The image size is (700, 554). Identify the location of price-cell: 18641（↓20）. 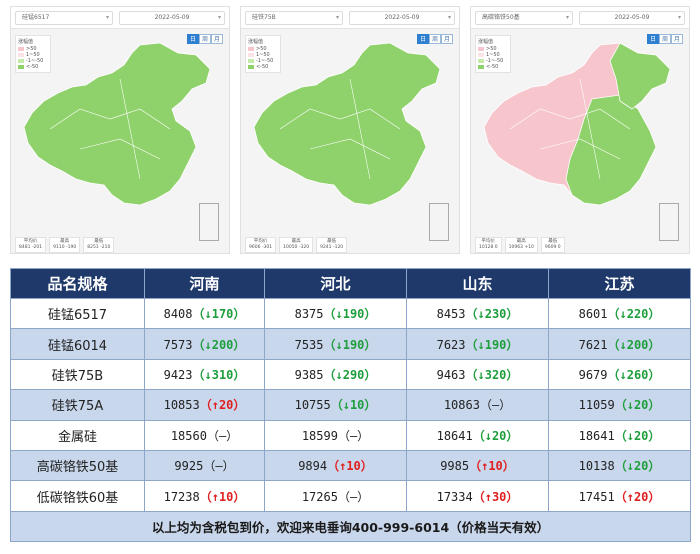
(477, 435).